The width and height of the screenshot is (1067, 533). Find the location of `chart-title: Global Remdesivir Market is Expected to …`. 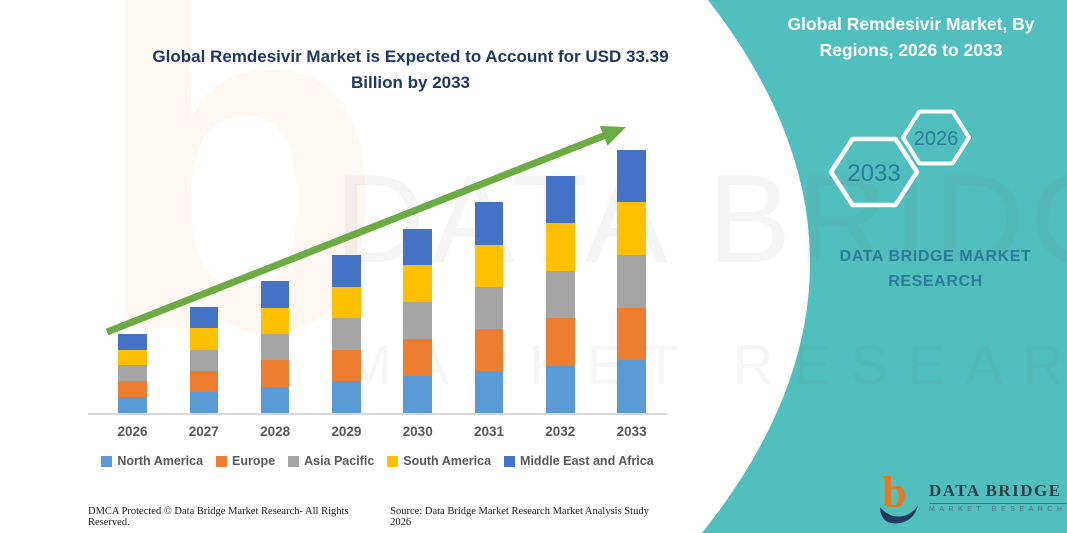

chart-title: Global Remdesivir Market is Expected to … is located at coordinates (410, 69).